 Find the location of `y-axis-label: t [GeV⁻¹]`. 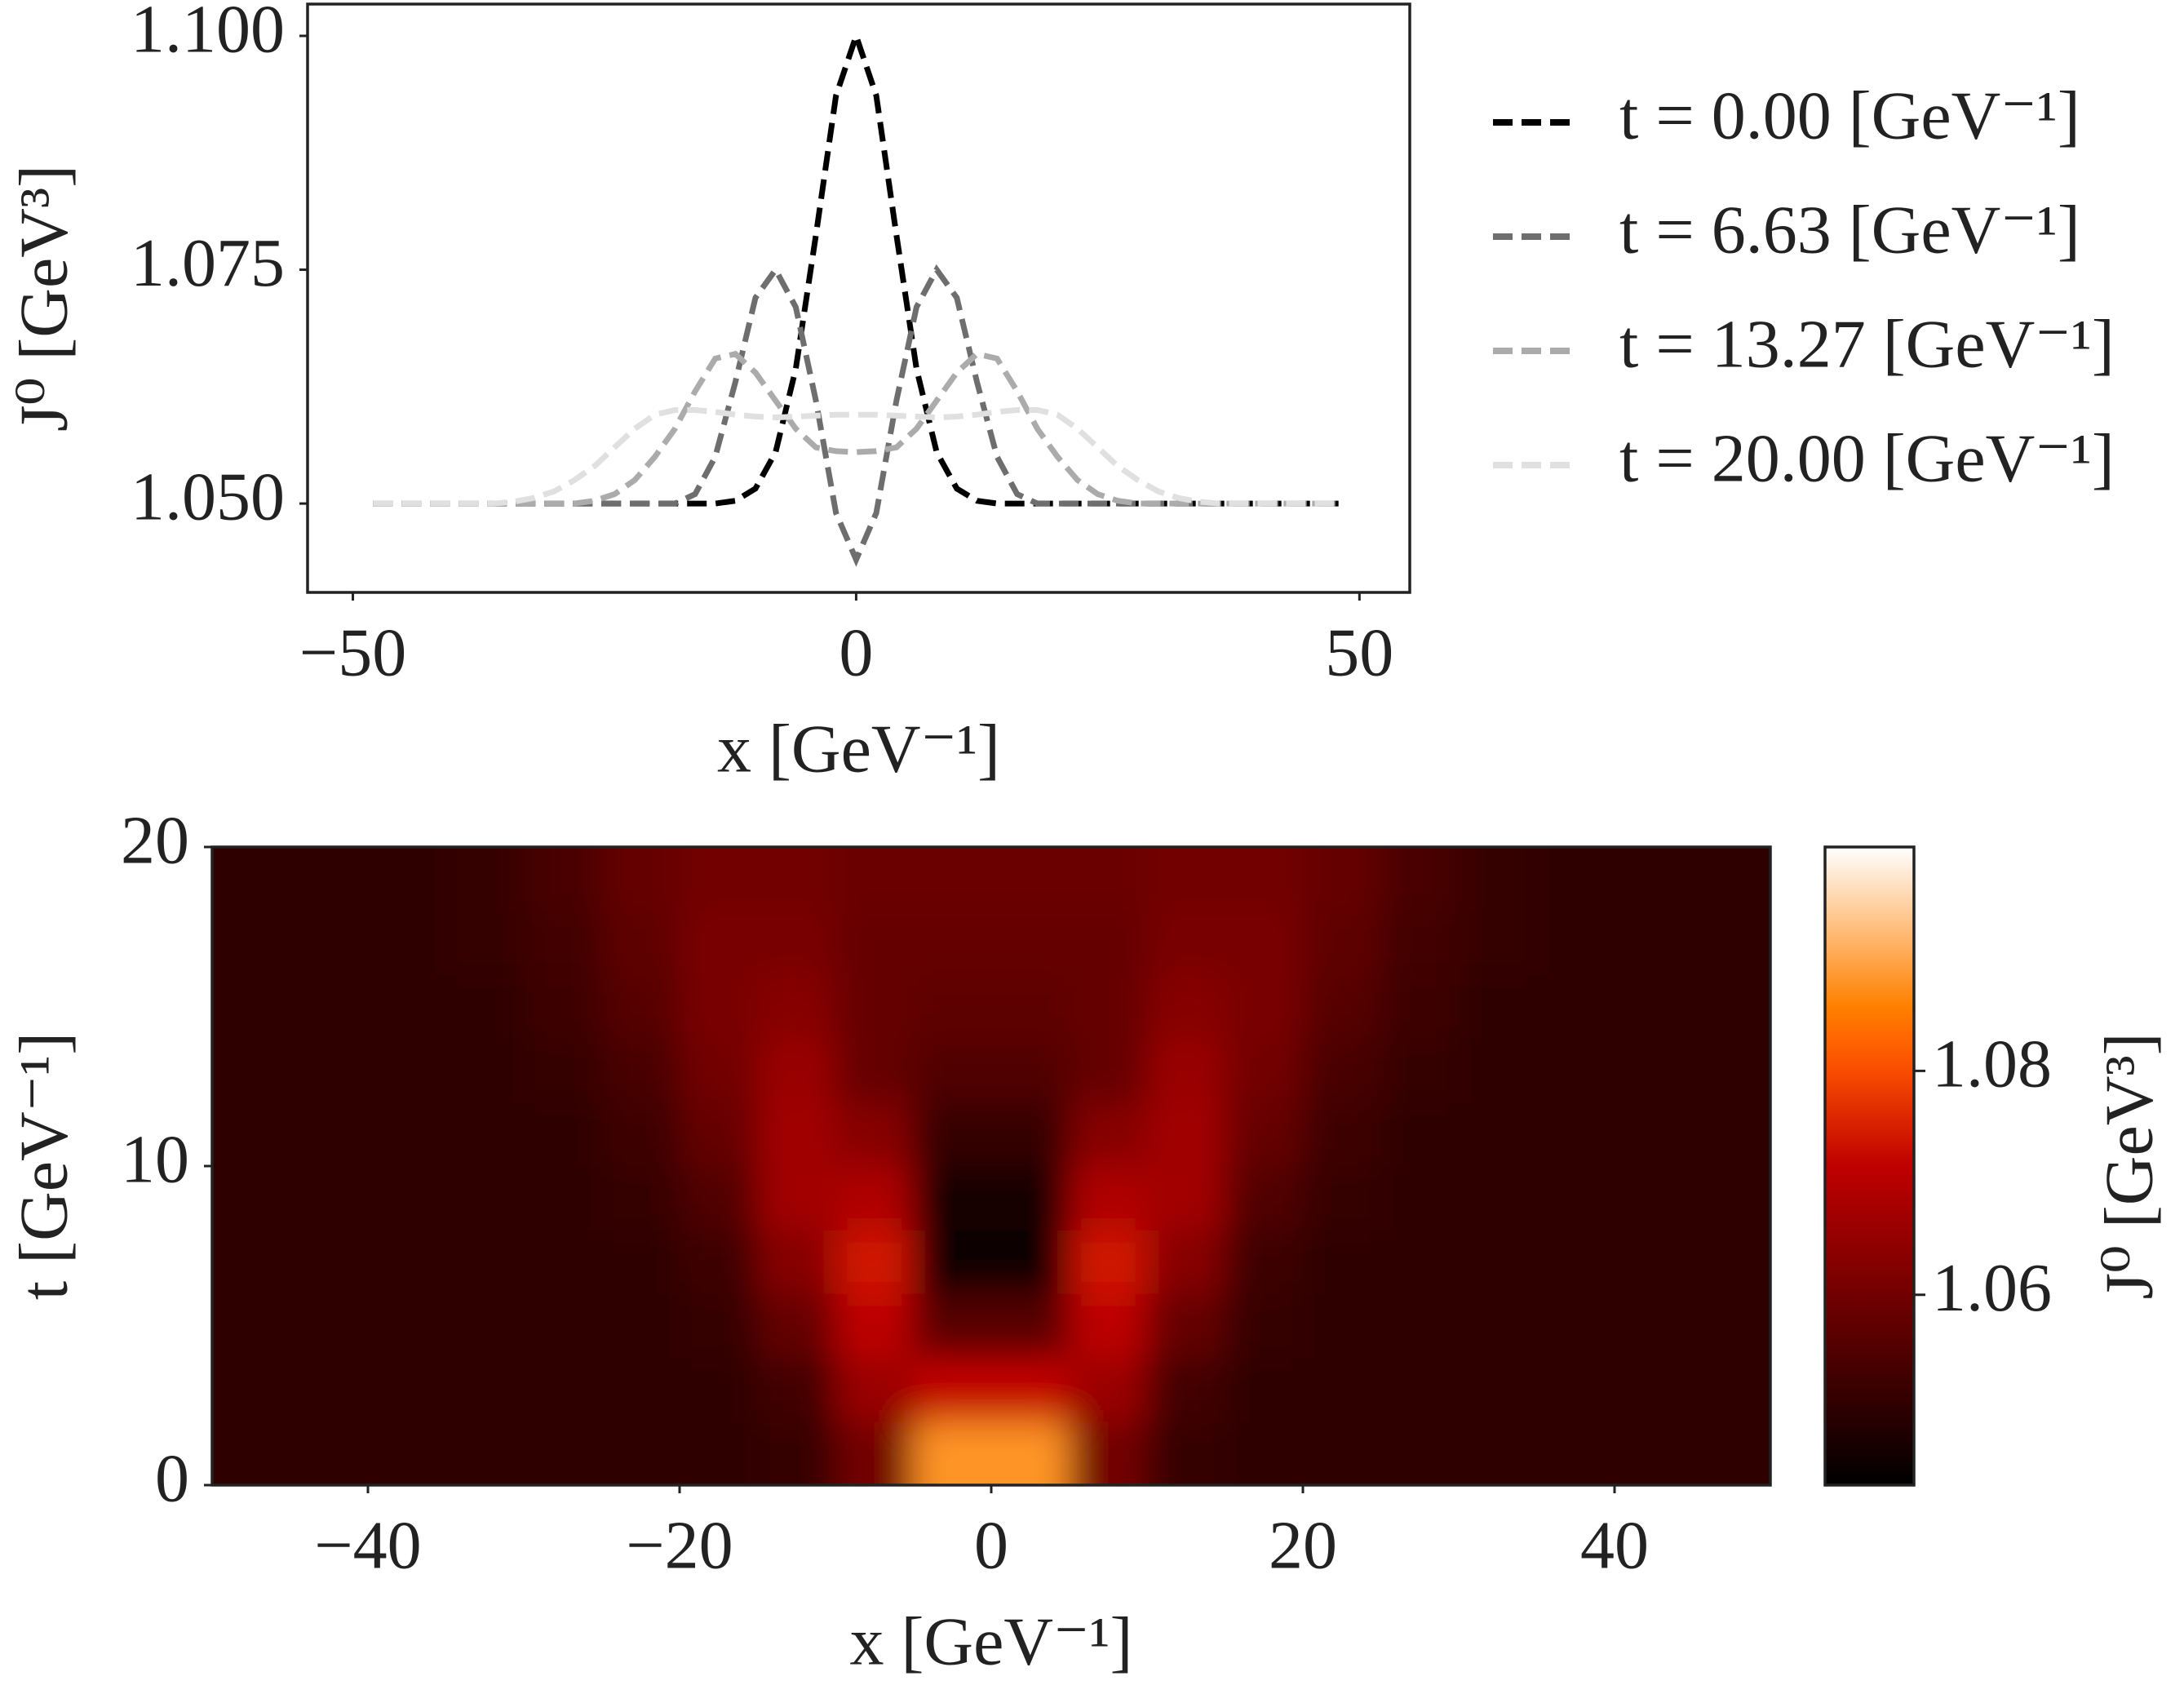

y-axis-label: t [GeV⁻¹] is located at coordinates (44, 1166).